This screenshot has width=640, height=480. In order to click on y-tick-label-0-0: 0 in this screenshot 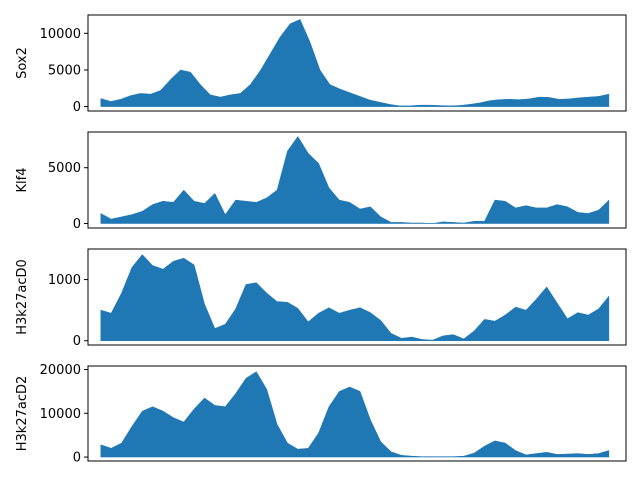, I will do `click(77, 107)`.